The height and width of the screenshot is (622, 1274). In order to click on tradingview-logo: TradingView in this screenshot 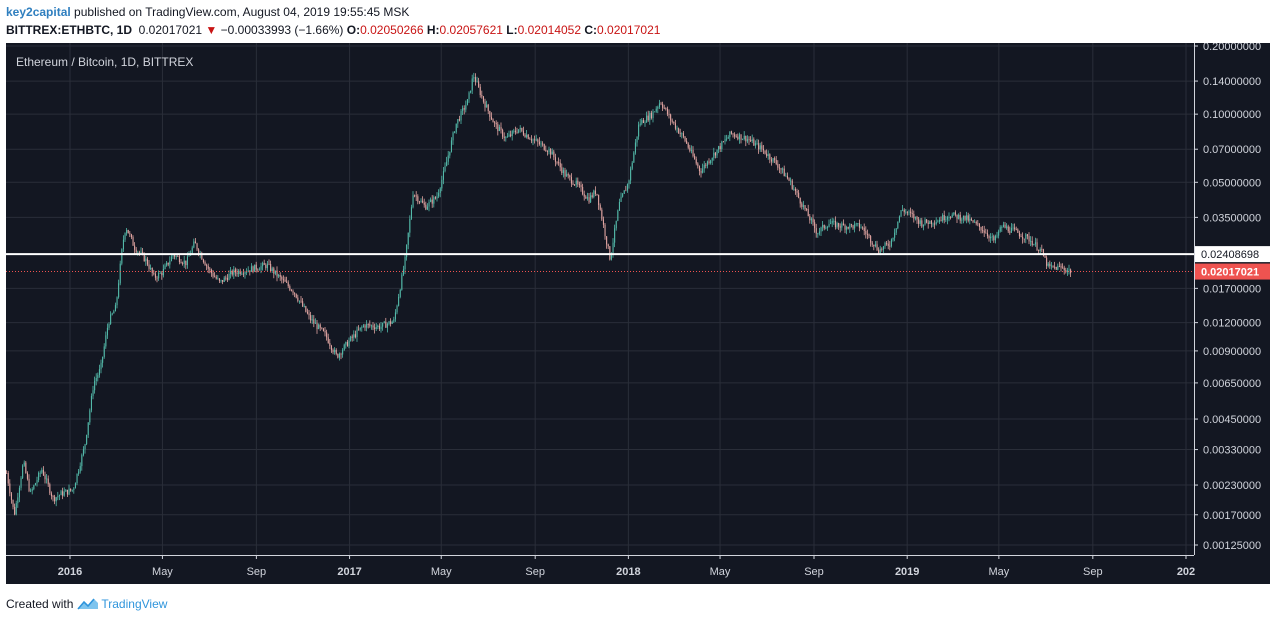, I will do `click(122, 604)`.